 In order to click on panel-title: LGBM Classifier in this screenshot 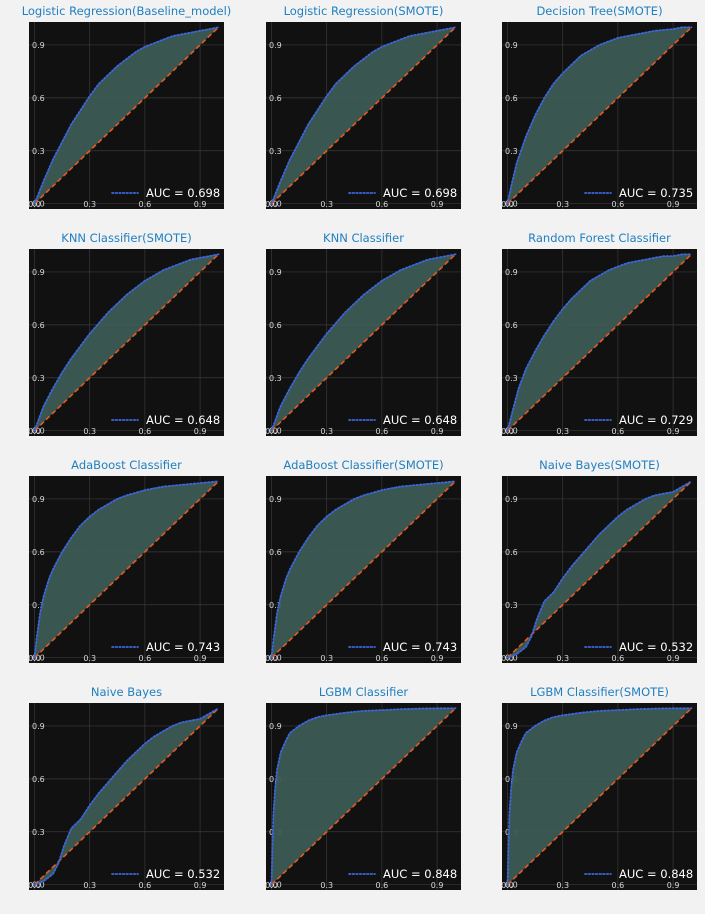, I will do `click(363, 692)`.